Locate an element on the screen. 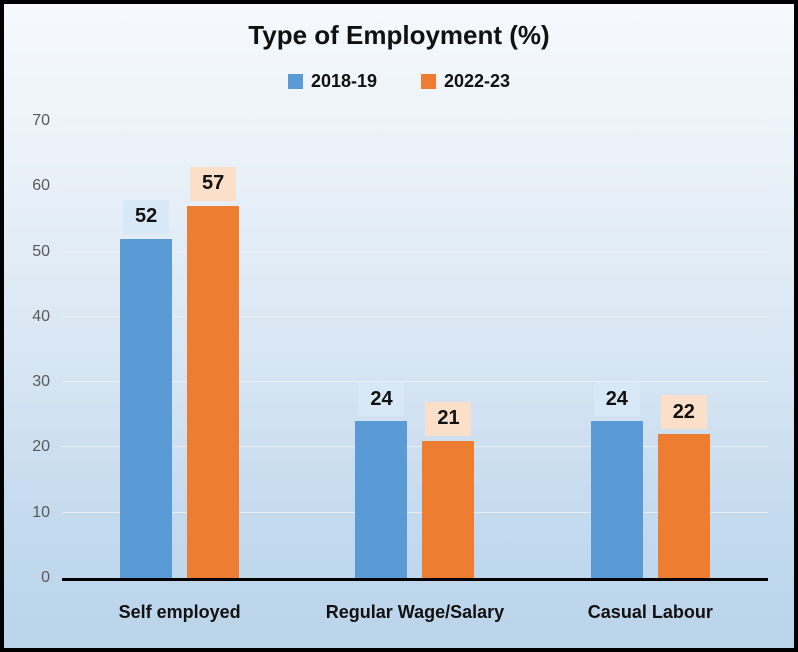 The width and height of the screenshot is (798, 652). chart-title: Type of Employment (%) is located at coordinates (399, 35).